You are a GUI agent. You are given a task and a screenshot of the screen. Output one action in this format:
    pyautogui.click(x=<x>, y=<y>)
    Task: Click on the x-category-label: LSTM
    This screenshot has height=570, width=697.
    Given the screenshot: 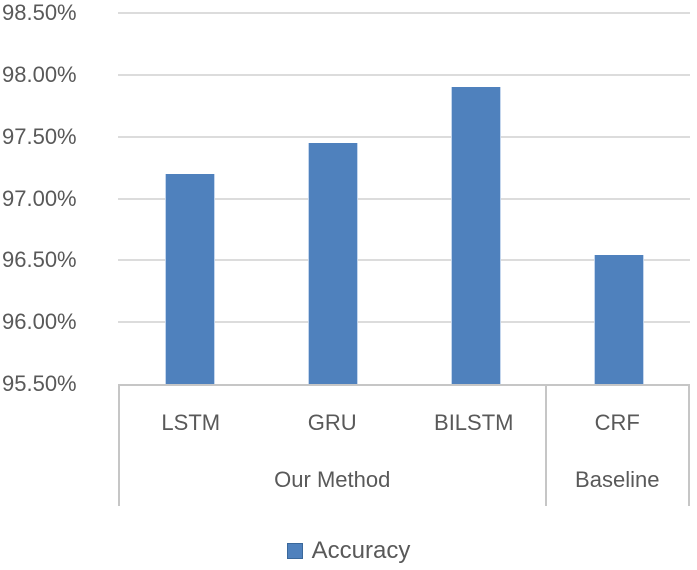 What is the action you would take?
    pyautogui.click(x=191, y=422)
    